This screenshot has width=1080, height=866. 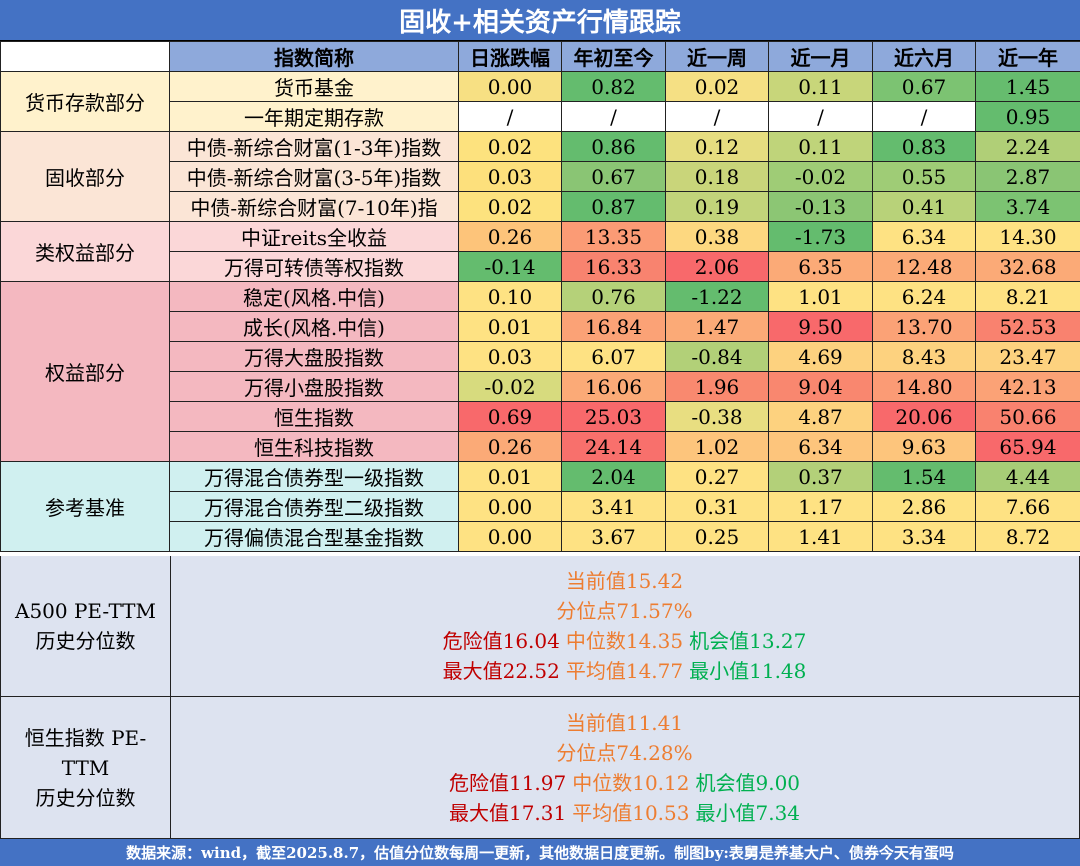 I want to click on column-header: 近一年, so click(x=1027, y=56).